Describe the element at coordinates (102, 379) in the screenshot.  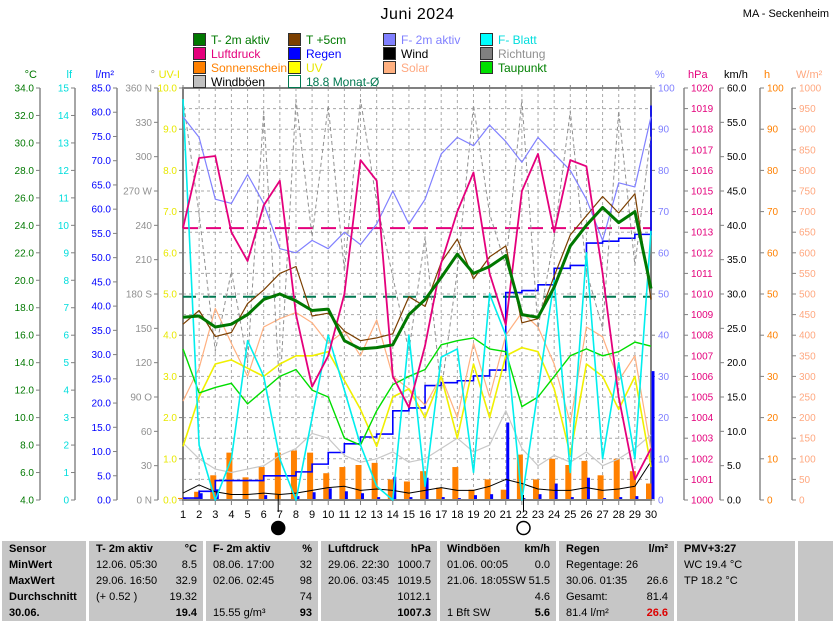
I see `axis-lm2-tick-label: 25.0` at that location.